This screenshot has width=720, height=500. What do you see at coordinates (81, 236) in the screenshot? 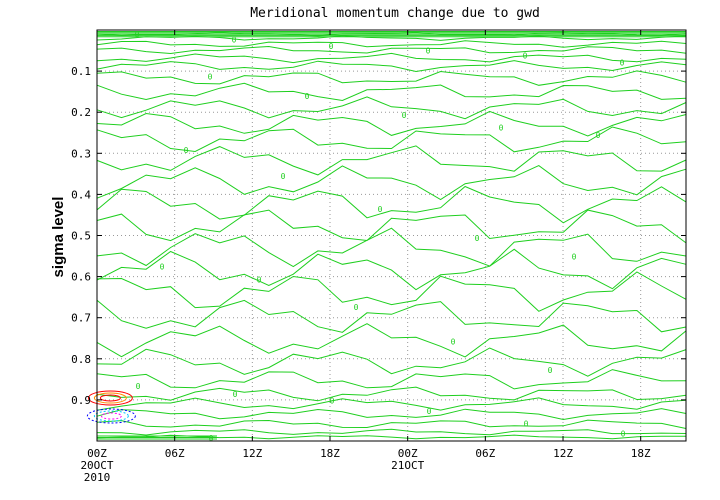
I see `y-tick-label: 0.5` at bounding box center [81, 236].